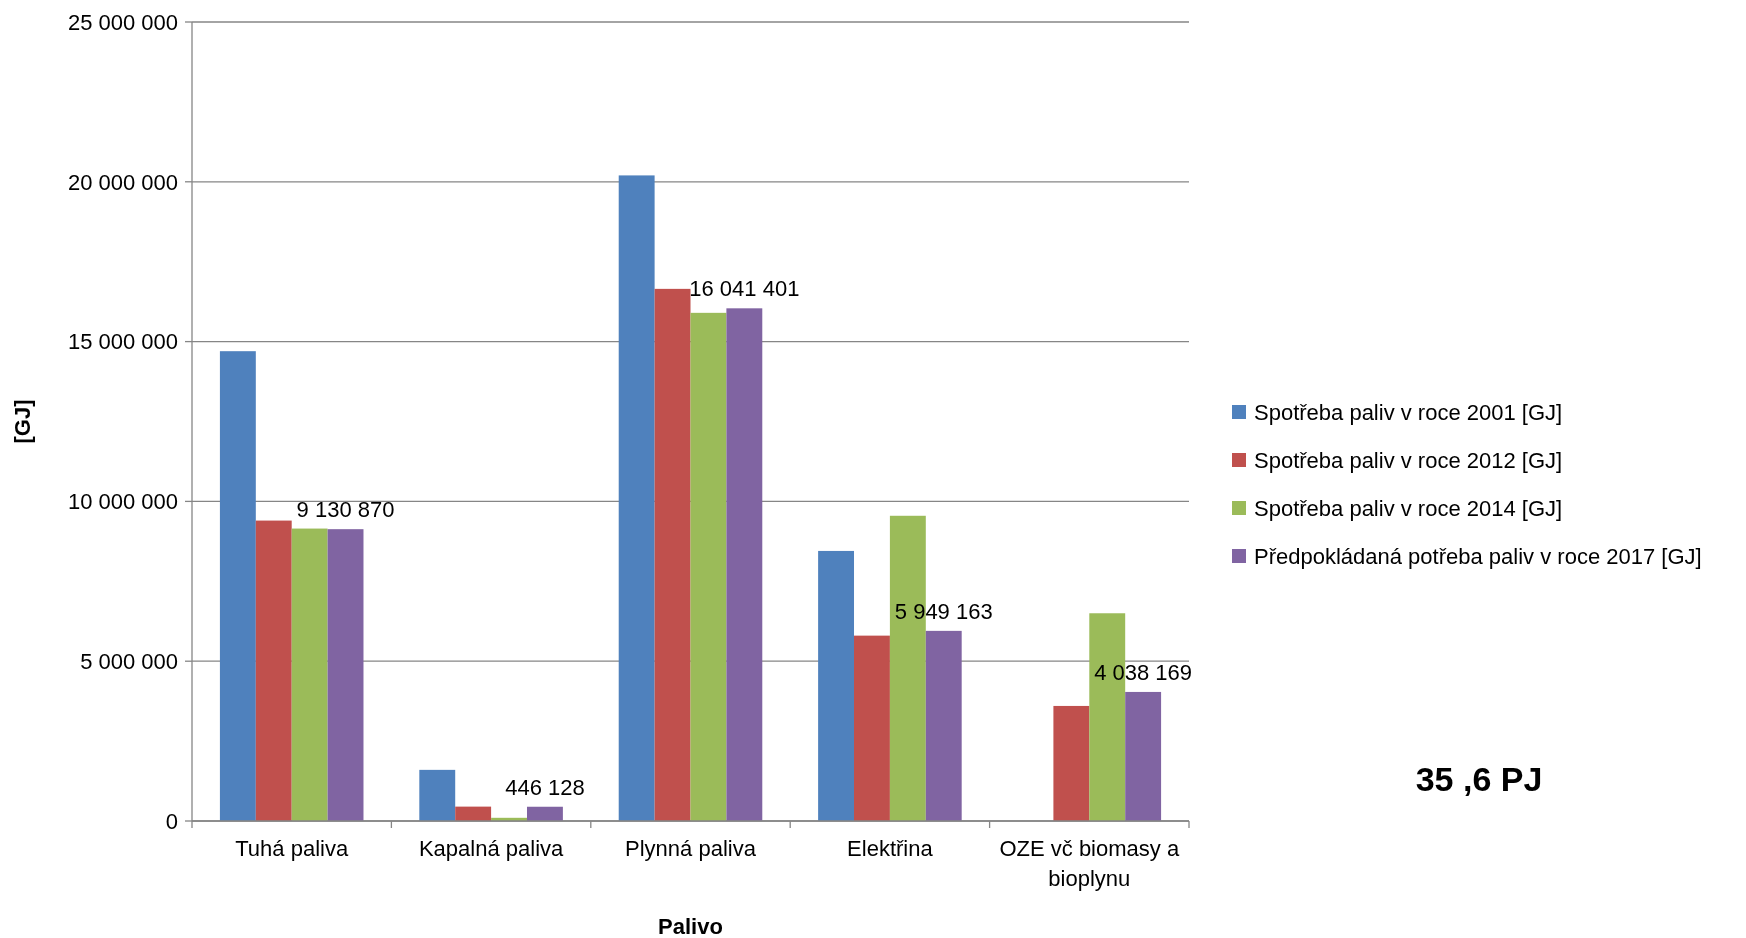  Describe the element at coordinates (292, 848) in the screenshot. I see `x-tick-label: Tuhá paliva` at that location.